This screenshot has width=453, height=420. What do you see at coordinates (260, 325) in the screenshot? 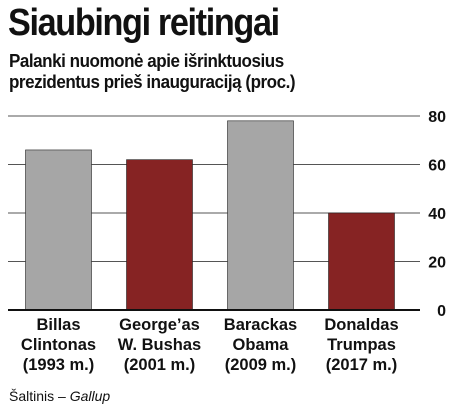
I see `category-label-line: Barackas` at bounding box center [260, 325].